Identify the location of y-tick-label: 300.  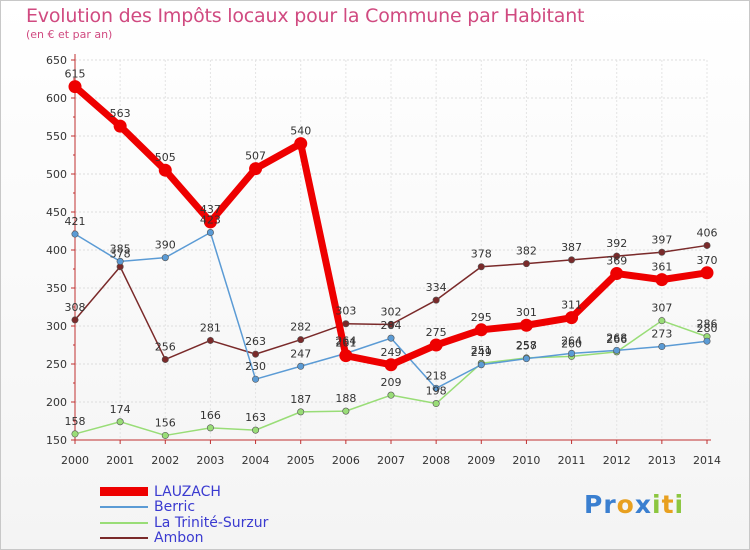
(56, 326).